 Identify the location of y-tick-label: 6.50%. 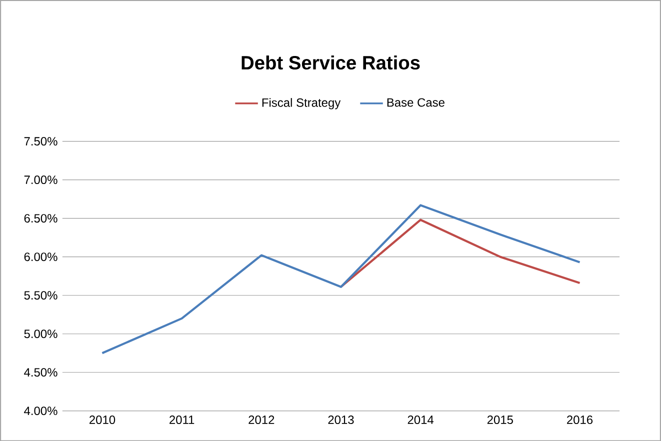
(41, 218).